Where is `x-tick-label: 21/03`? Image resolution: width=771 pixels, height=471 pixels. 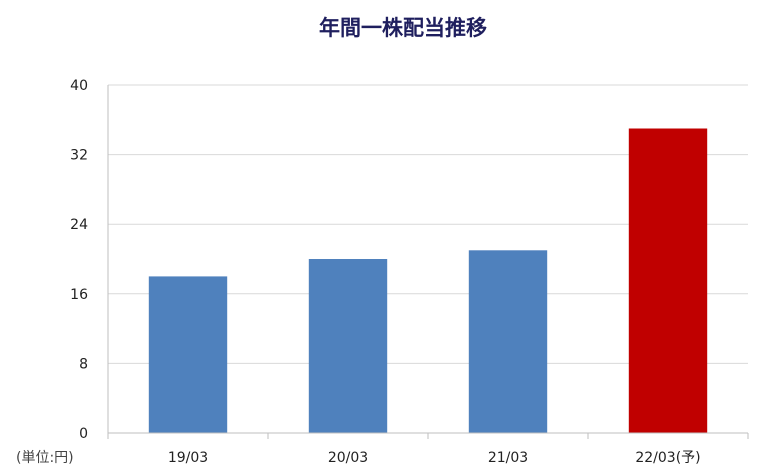 x-tick-label: 21/03 is located at coordinates (508, 458).